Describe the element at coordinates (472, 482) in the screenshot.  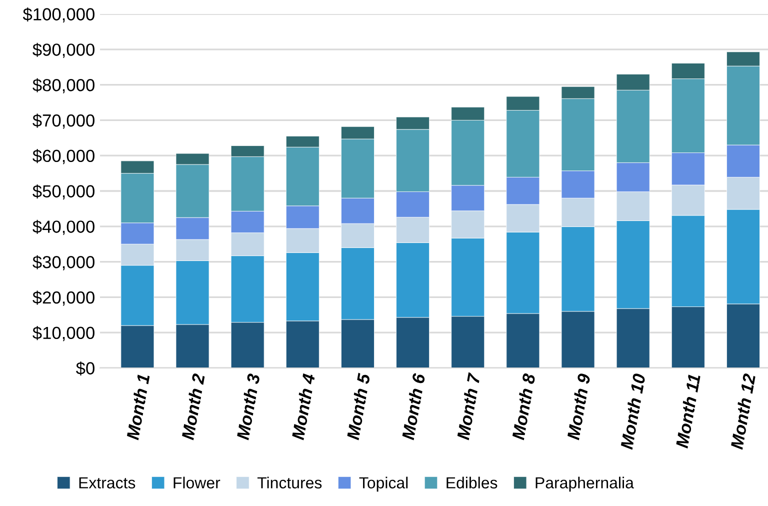
I see `legend-label: Edibles` at that location.